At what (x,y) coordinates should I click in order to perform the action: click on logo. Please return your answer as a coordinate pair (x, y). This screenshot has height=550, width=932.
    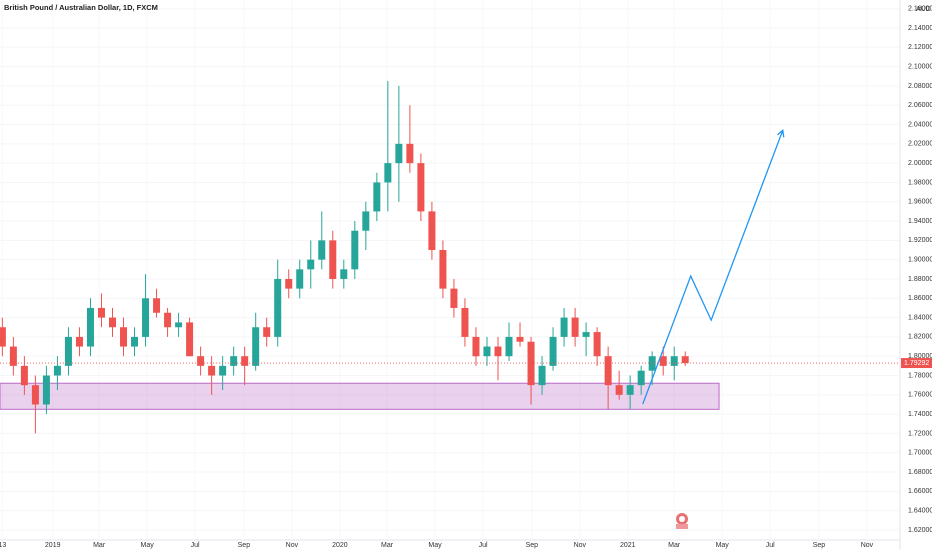
    Looking at the image, I should click on (682, 521).